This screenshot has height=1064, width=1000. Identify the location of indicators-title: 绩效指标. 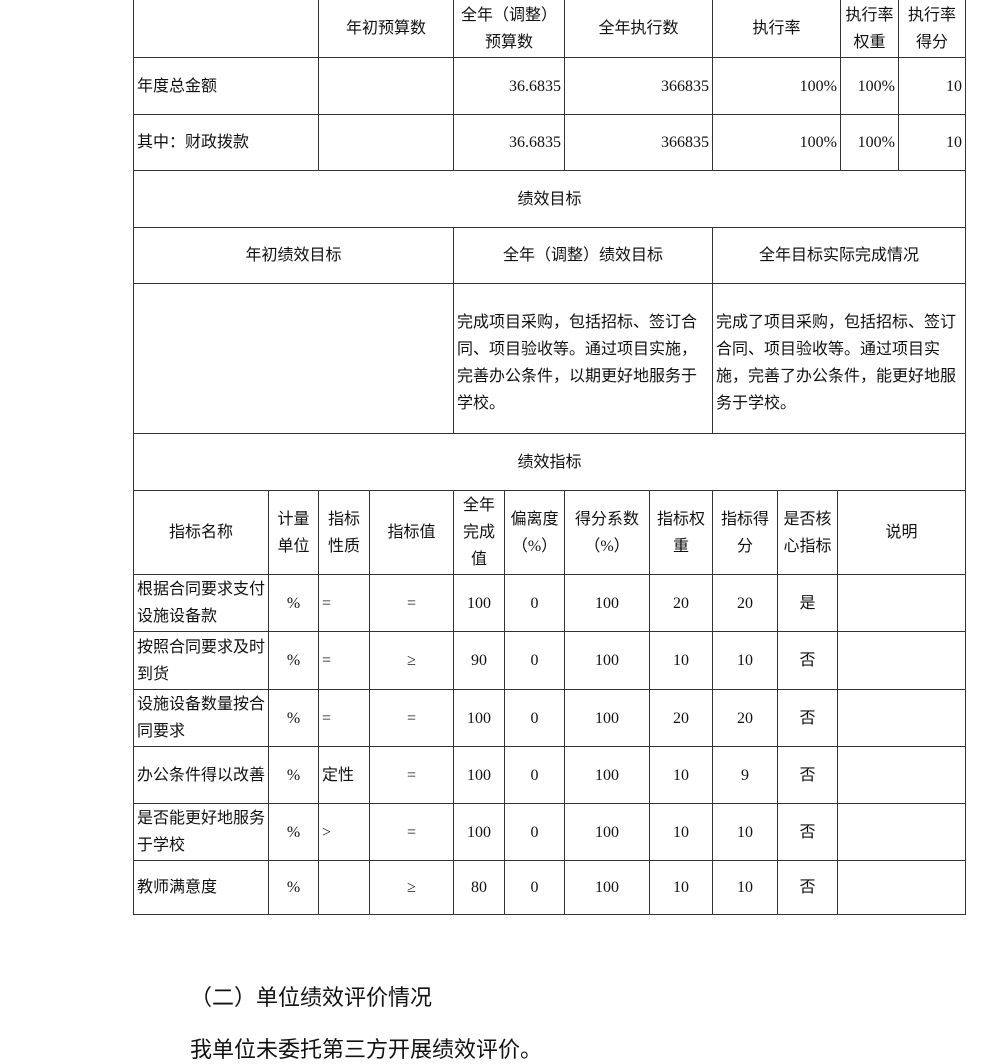
(549, 462).